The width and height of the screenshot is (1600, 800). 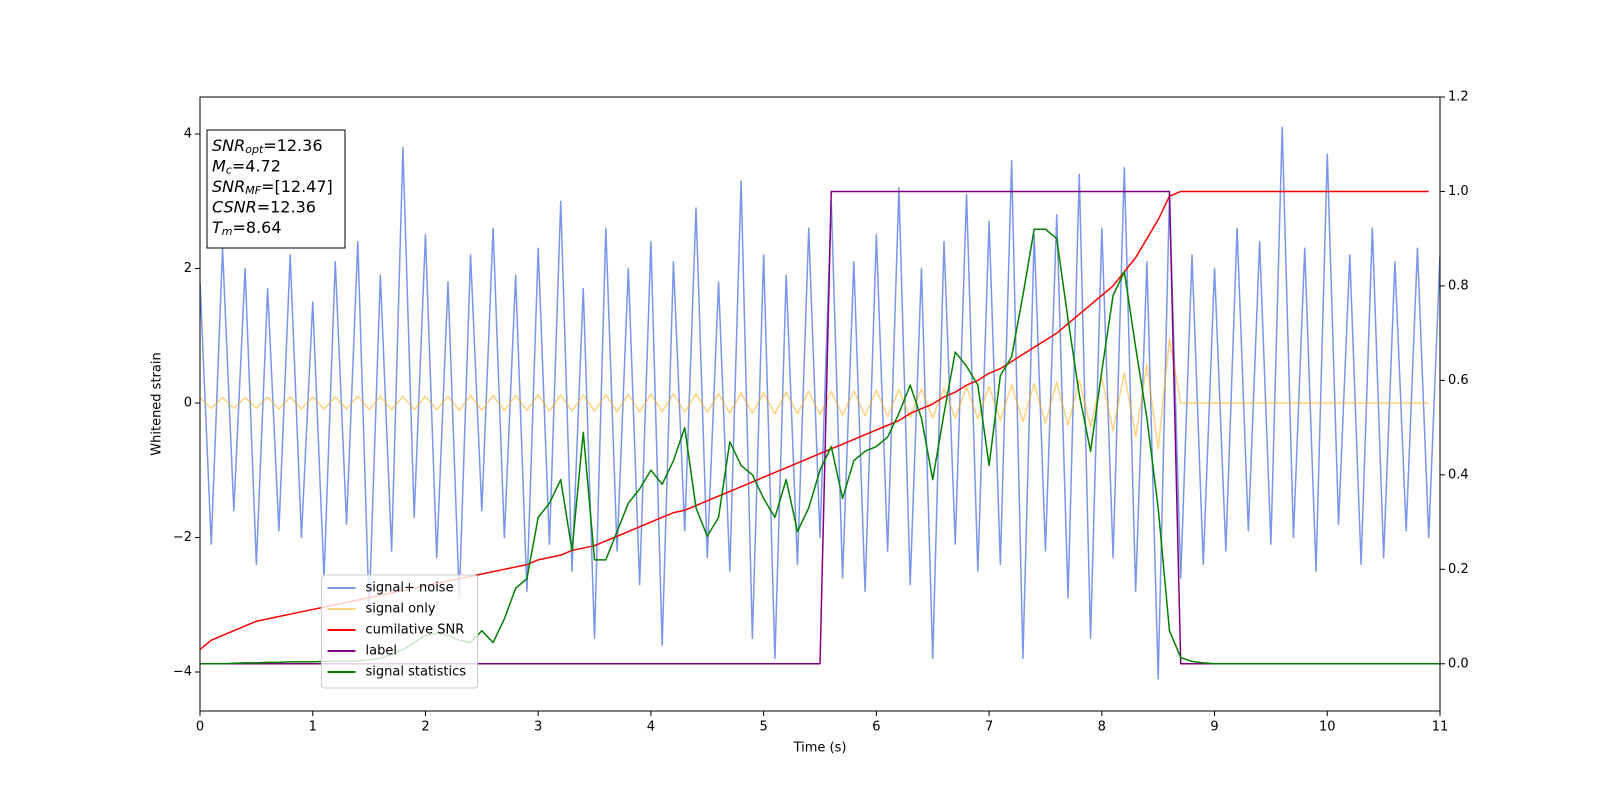 What do you see at coordinates (651, 727) in the screenshot?
I see `x-tick-label: 4` at bounding box center [651, 727].